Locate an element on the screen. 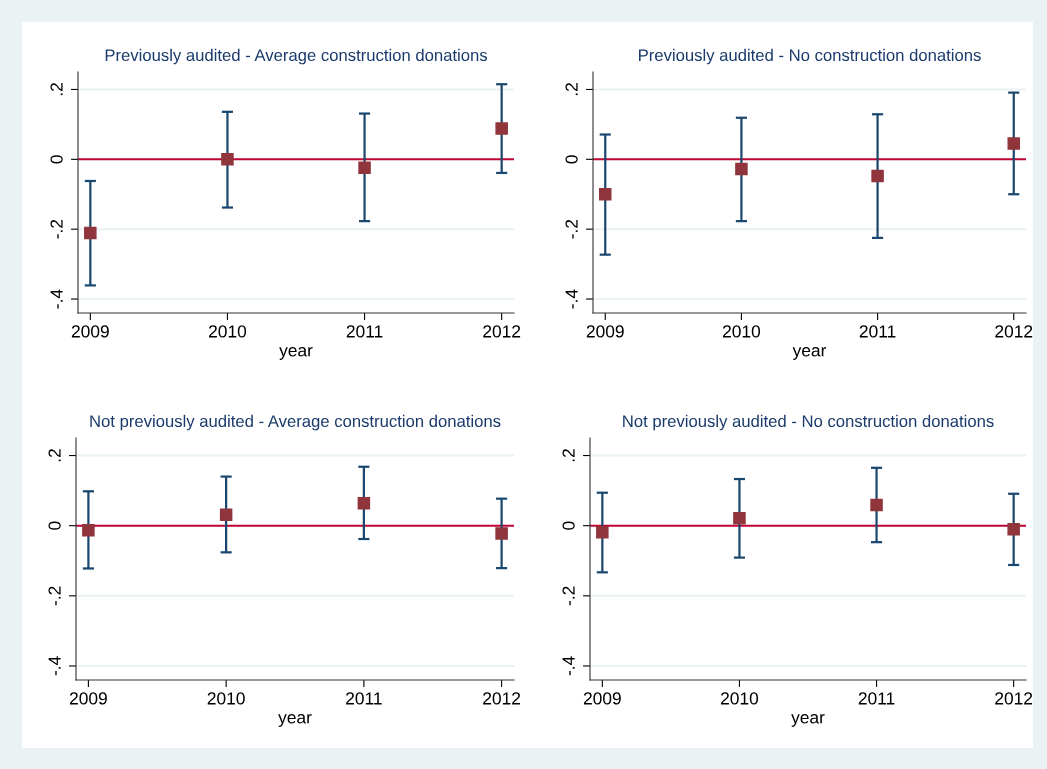 This screenshot has height=769, width=1047. chart-title: Not previously audited - No construction donations is located at coordinates (808, 422).